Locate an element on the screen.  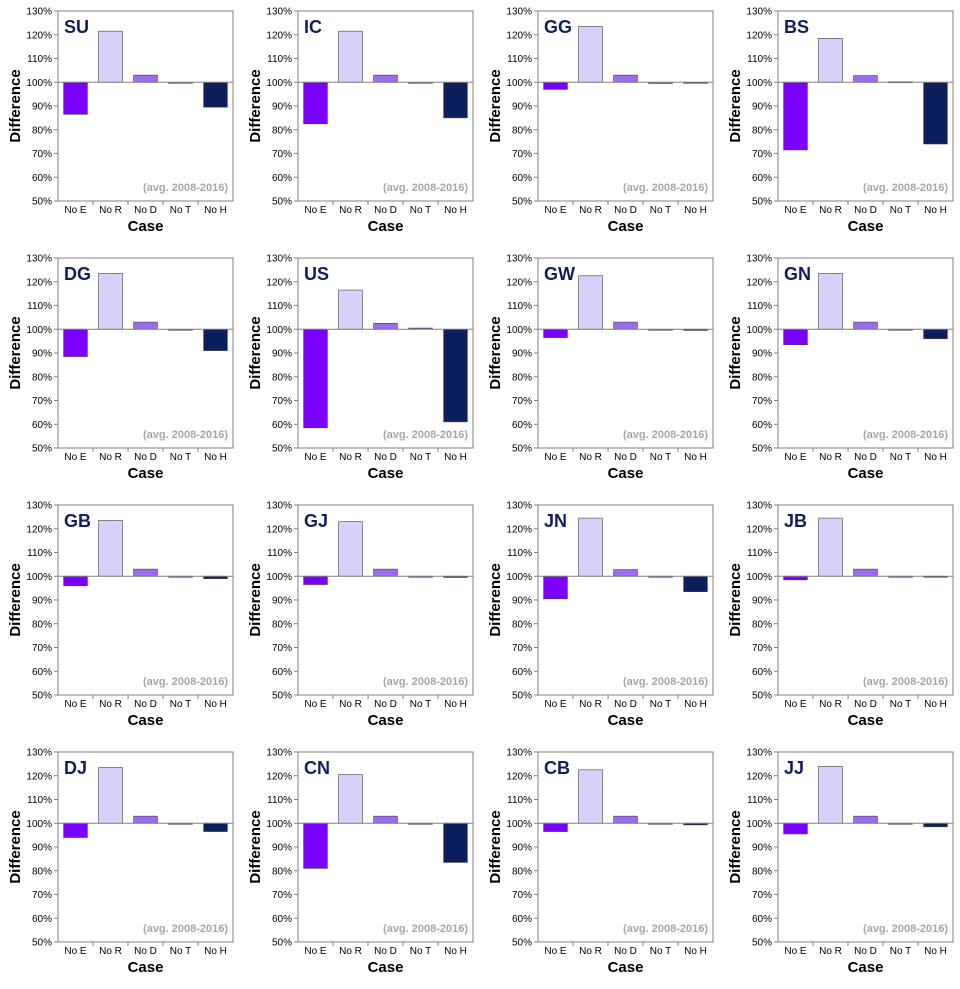
chart-title: JN is located at coordinates (555, 521).